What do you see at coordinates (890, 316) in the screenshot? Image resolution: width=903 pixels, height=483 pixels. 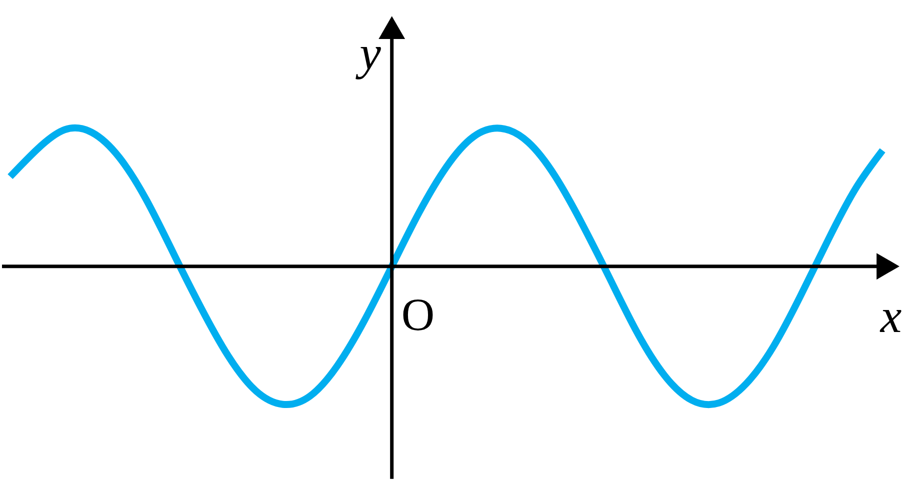 I see `x-axis-title: x` at bounding box center [890, 316].